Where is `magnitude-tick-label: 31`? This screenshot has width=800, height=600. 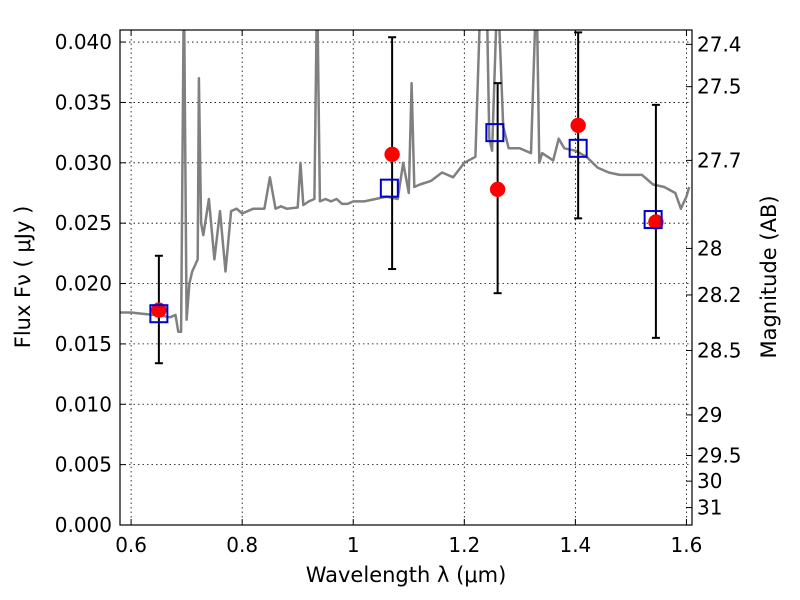 magnitude-tick-label: 31 is located at coordinates (709, 508).